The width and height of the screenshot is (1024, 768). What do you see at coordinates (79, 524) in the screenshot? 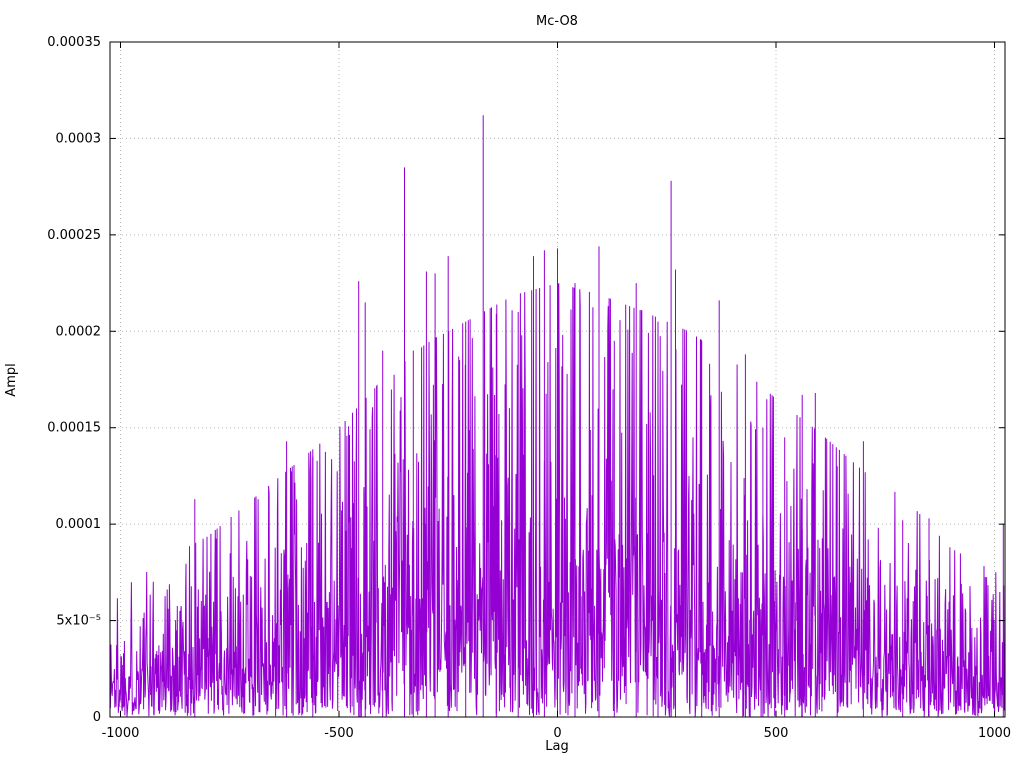
I see `y-tick-label: 0.0001` at bounding box center [79, 524].